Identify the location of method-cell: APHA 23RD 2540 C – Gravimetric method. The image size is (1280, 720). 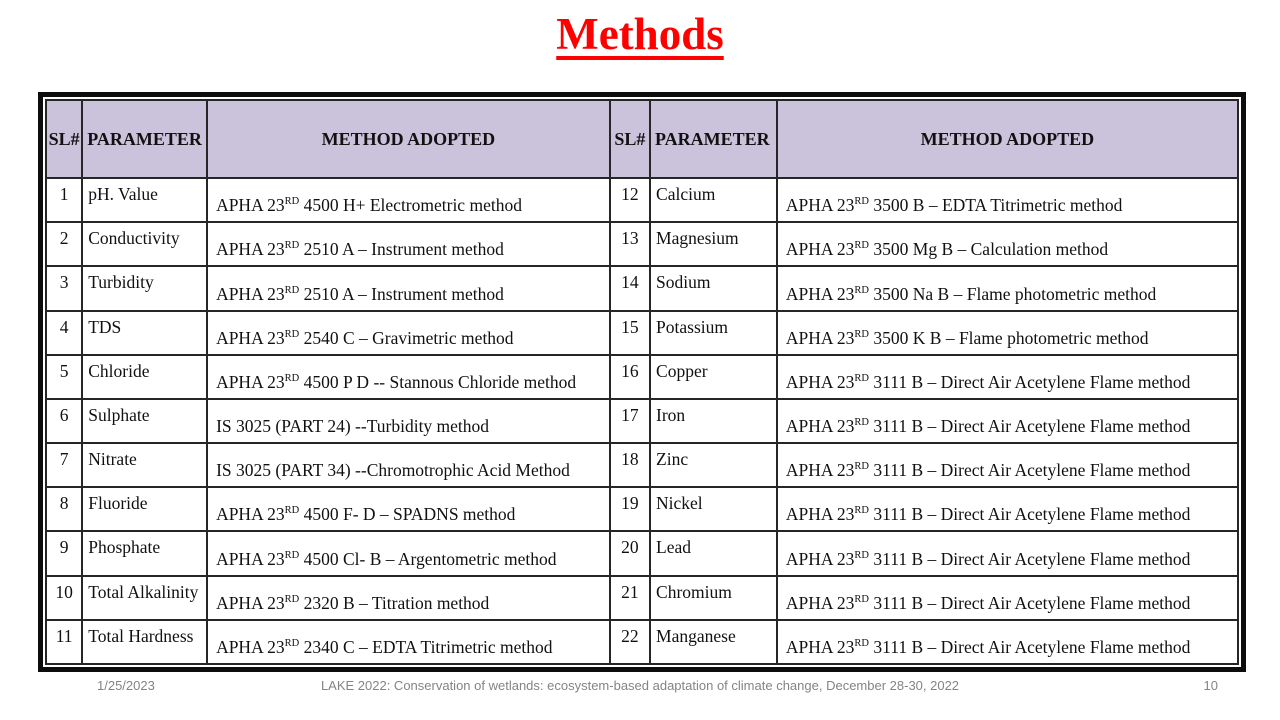
(408, 332).